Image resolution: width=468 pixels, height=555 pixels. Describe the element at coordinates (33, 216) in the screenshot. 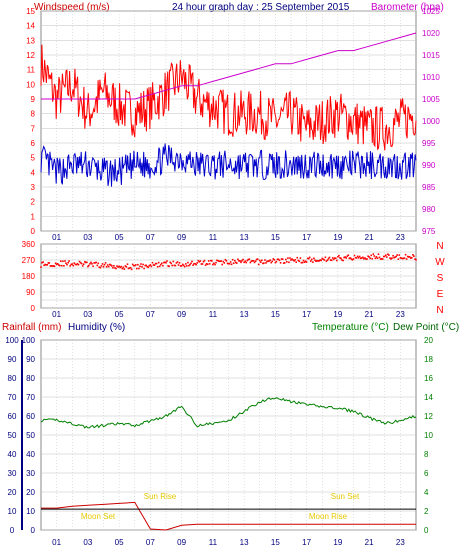

I see `wind-y-tick: 1` at that location.